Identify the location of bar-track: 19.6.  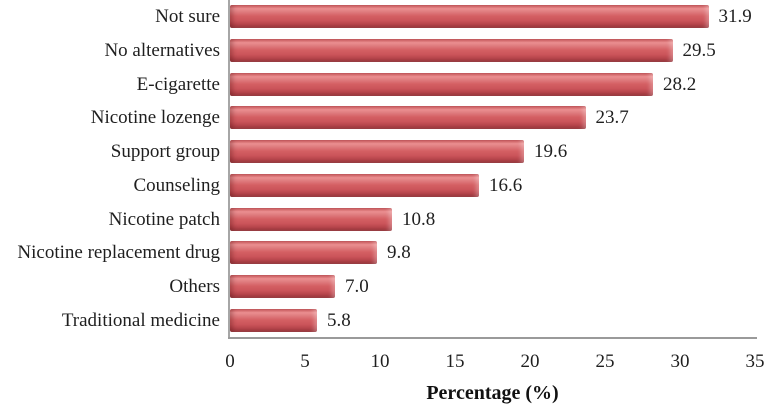
(492, 152).